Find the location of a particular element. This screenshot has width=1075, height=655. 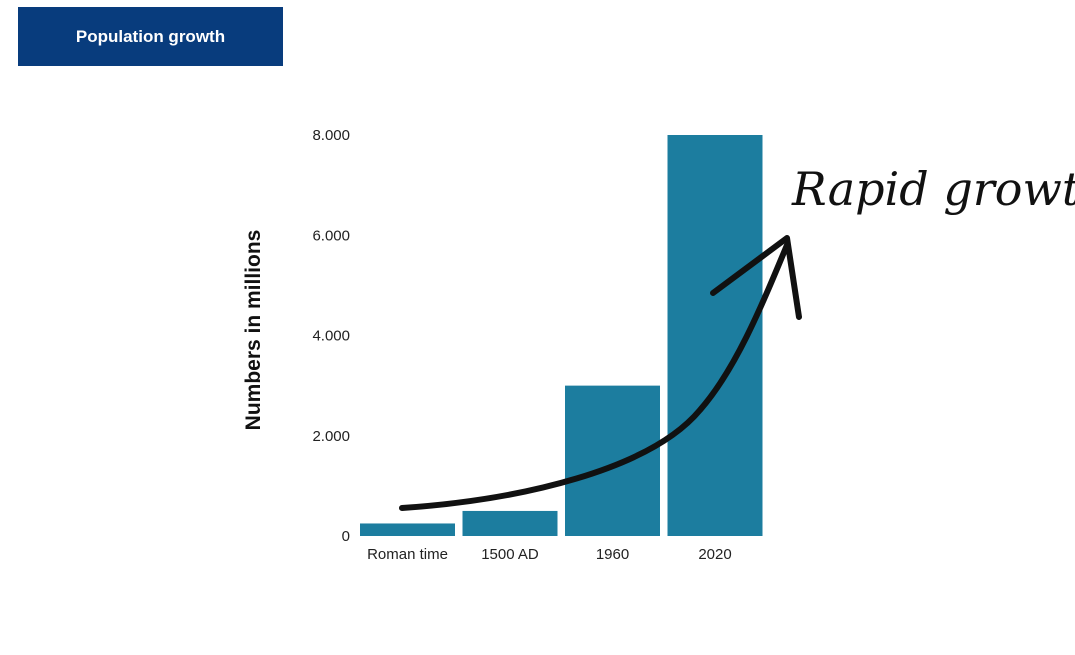

x-axis-ticks: Roman time 1500 AD 1960 2020 is located at coordinates (549, 554).